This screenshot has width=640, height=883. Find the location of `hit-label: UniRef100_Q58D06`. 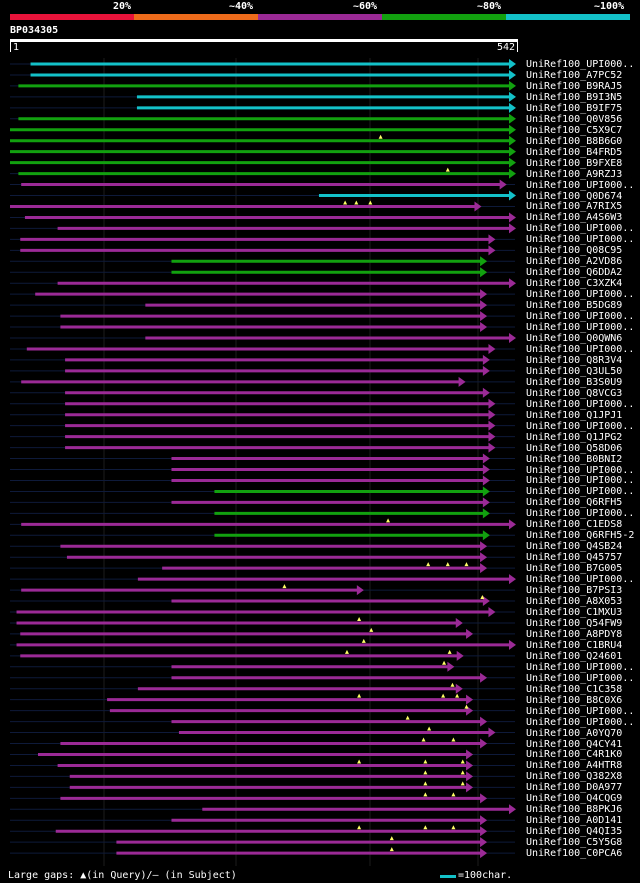

hit-label: UniRef100_Q58D06 is located at coordinates (574, 448).